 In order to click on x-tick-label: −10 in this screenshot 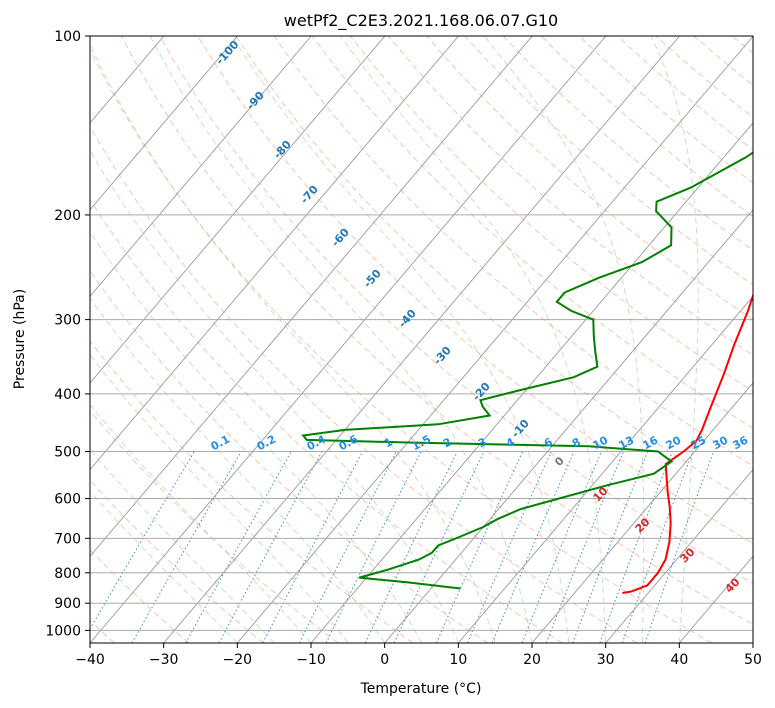, I will do `click(311, 660)`.